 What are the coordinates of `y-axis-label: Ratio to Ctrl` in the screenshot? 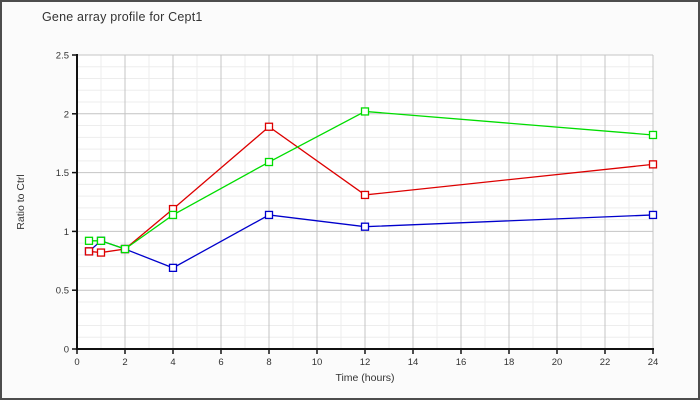 It's located at (21, 201).